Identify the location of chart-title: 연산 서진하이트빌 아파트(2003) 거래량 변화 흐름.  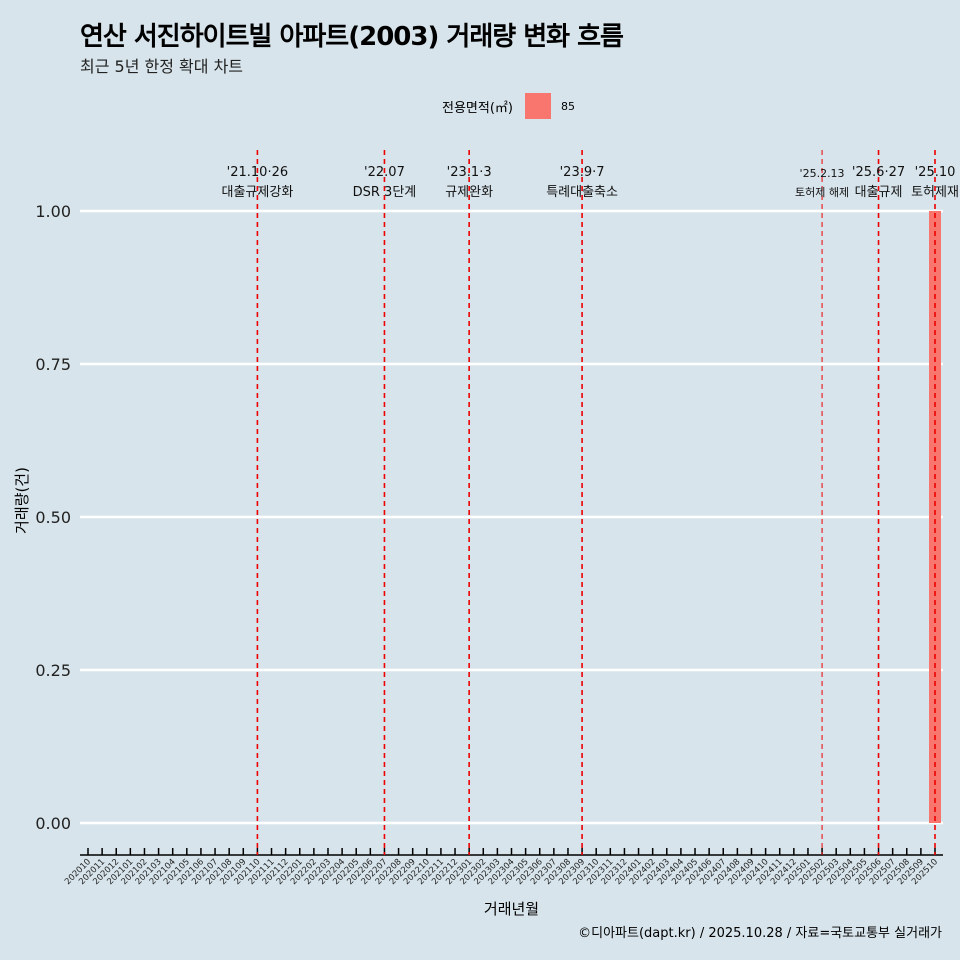
(352, 37).